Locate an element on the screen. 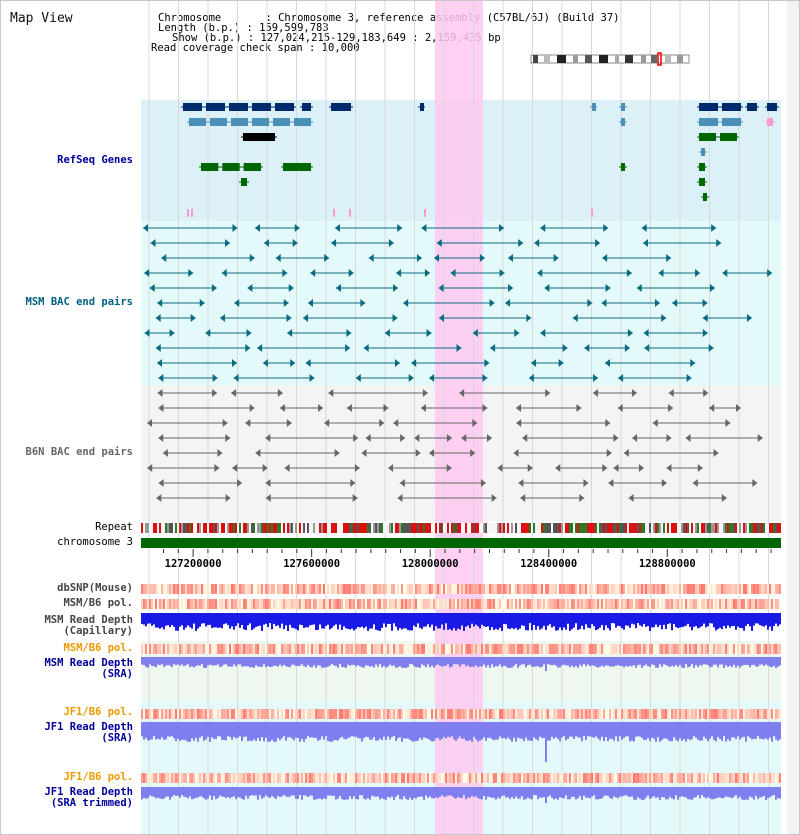 The image size is (800, 835). msm-bac-pair is located at coordinates (690, 303).